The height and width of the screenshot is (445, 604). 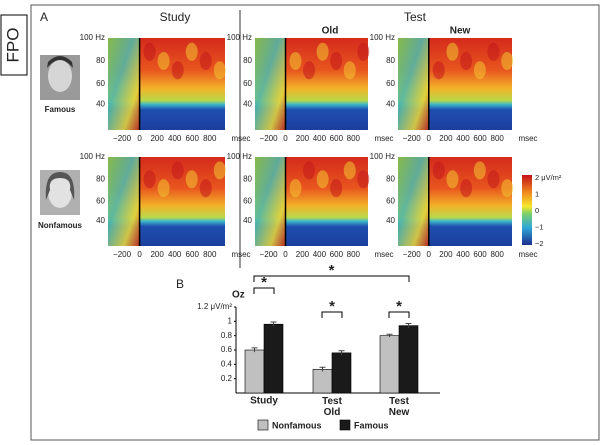 I want to click on face-label: Nonfamous, so click(x=60, y=225).